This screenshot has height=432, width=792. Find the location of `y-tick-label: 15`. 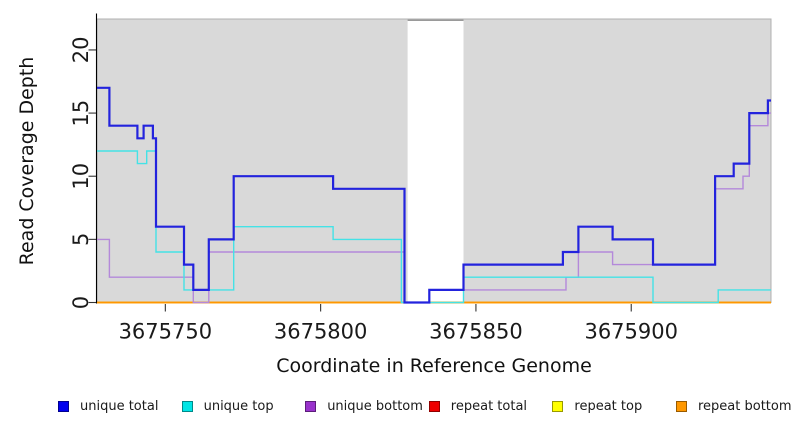

y-tick-label: 15 is located at coordinates (81, 113).